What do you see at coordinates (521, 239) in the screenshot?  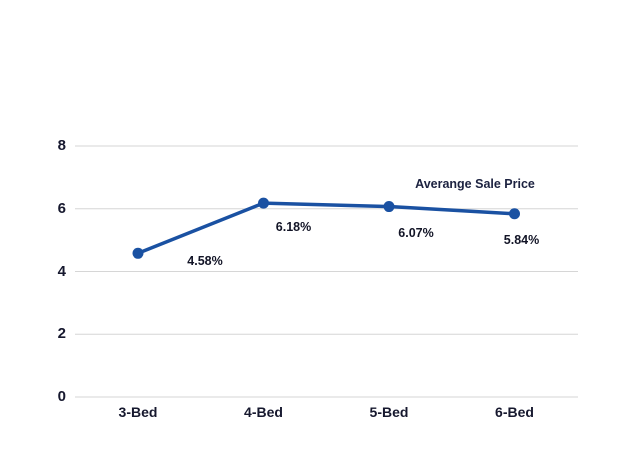 I see `data-label: 5.84%` at bounding box center [521, 239].